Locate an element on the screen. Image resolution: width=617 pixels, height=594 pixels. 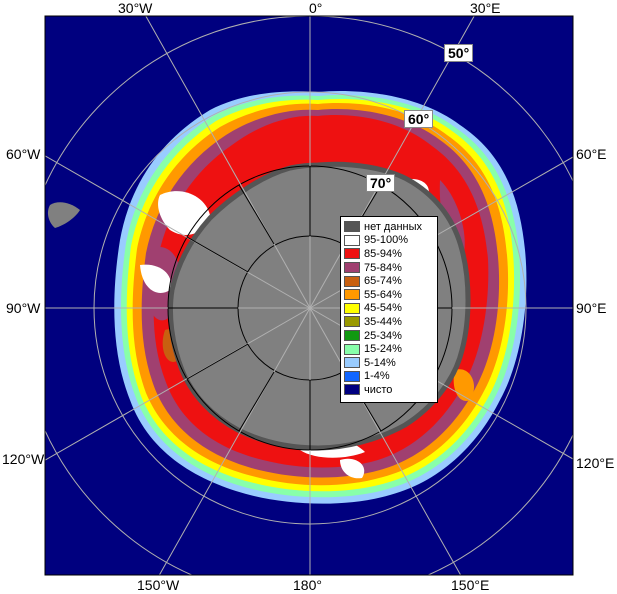
legend-item: 85-94% is located at coordinates (389, 254).